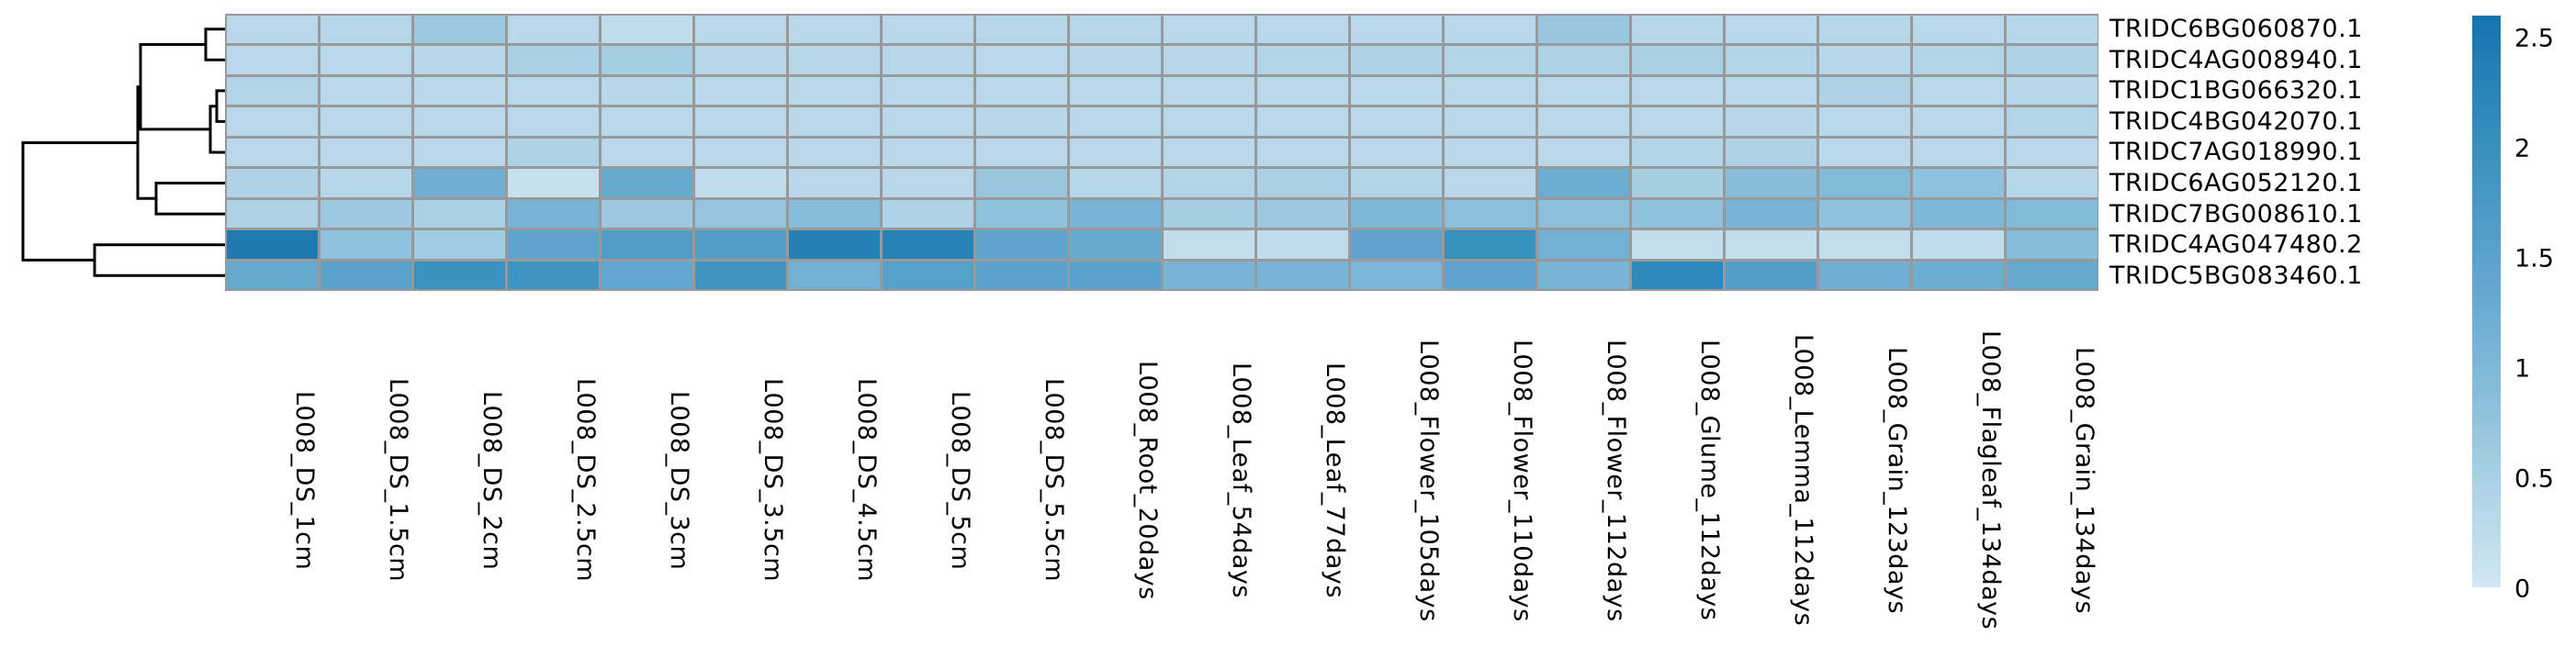 The width and height of the screenshot is (2576, 658). What do you see at coordinates (1897, 481) in the screenshot?
I see `column-label: L008_Grain_123days` at bounding box center [1897, 481].